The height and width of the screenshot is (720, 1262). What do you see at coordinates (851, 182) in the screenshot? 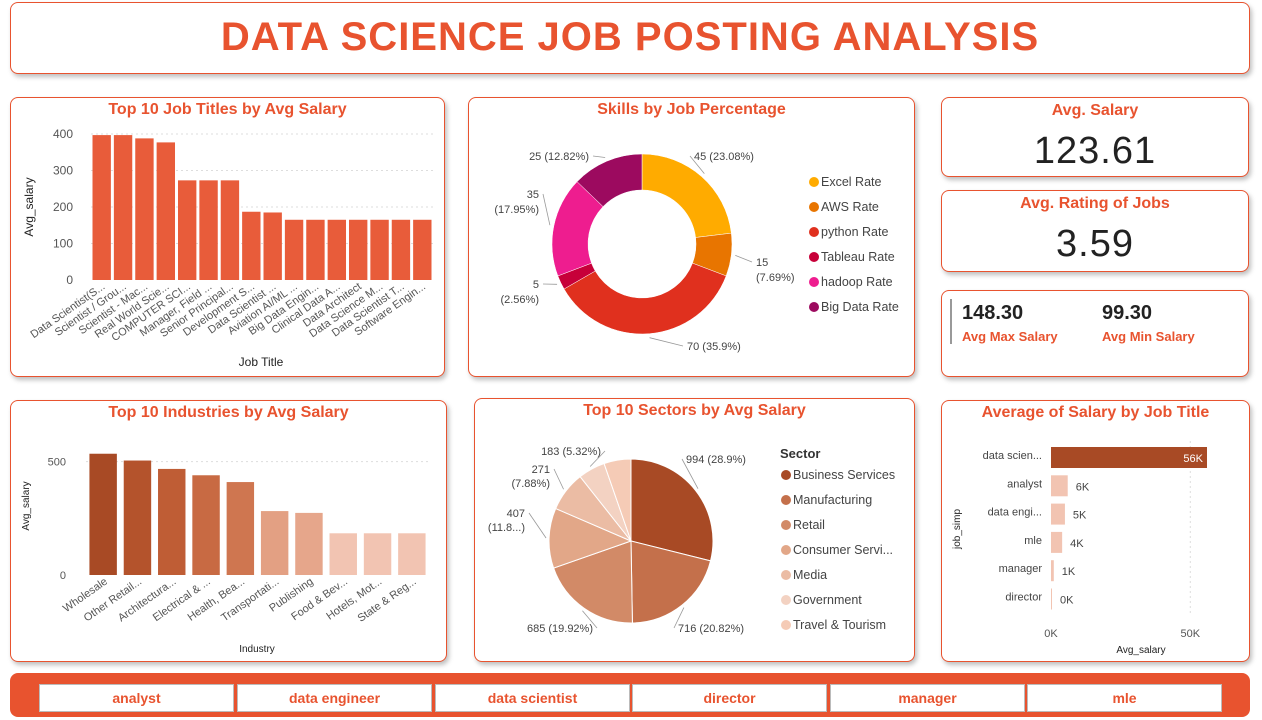
I see `legend-label: Excel Rate` at bounding box center [851, 182].